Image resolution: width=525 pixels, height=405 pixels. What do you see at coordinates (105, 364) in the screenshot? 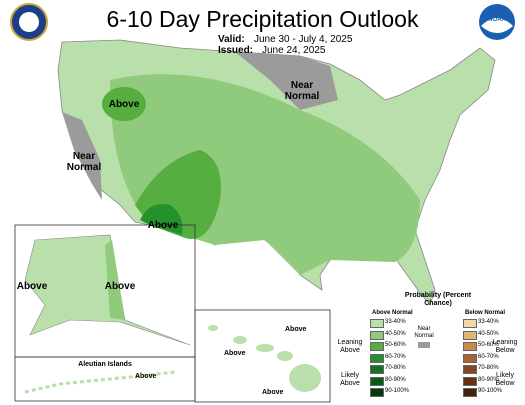
I see `inset-title: Aleutian Islands` at bounding box center [105, 364].